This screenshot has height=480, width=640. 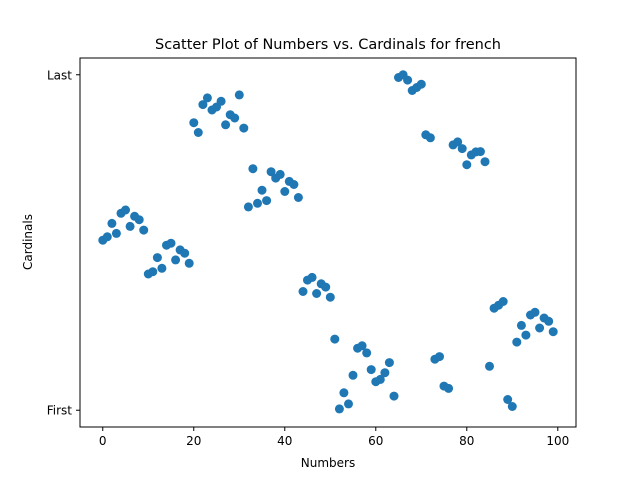 What do you see at coordinates (63, 243) in the screenshot?
I see `y-axis-ticks: First Last` at bounding box center [63, 243].